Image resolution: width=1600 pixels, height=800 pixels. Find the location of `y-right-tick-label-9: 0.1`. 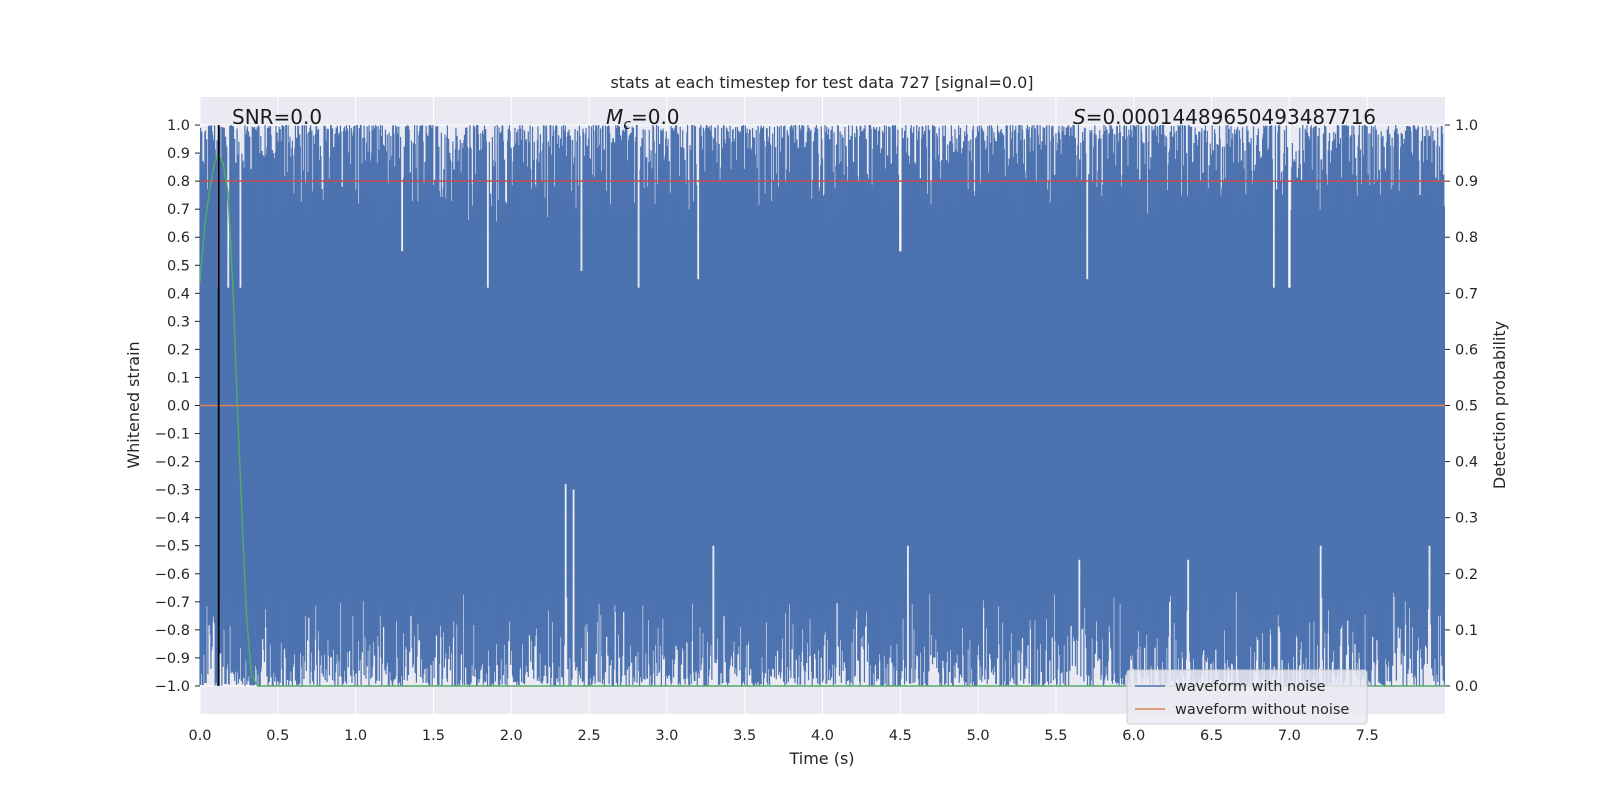

y-right-tick-label-9: 0.1 is located at coordinates (1466, 631).